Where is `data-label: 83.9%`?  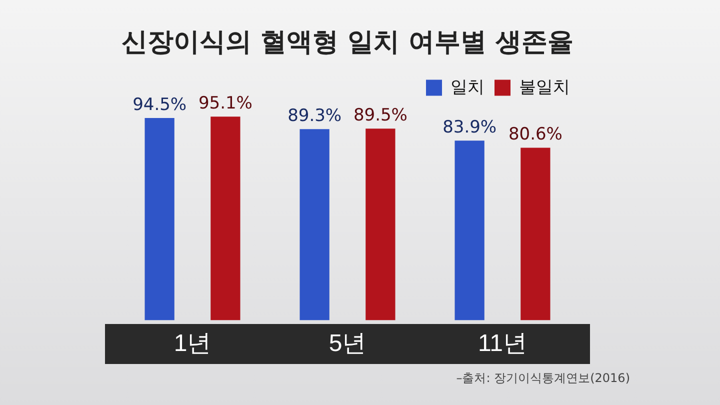 data-label: 83.9% is located at coordinates (469, 128).